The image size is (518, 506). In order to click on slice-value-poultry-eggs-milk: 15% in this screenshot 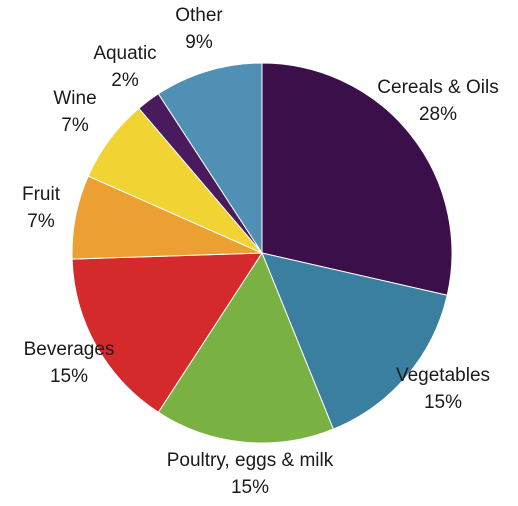, I will do `click(250, 487)`.